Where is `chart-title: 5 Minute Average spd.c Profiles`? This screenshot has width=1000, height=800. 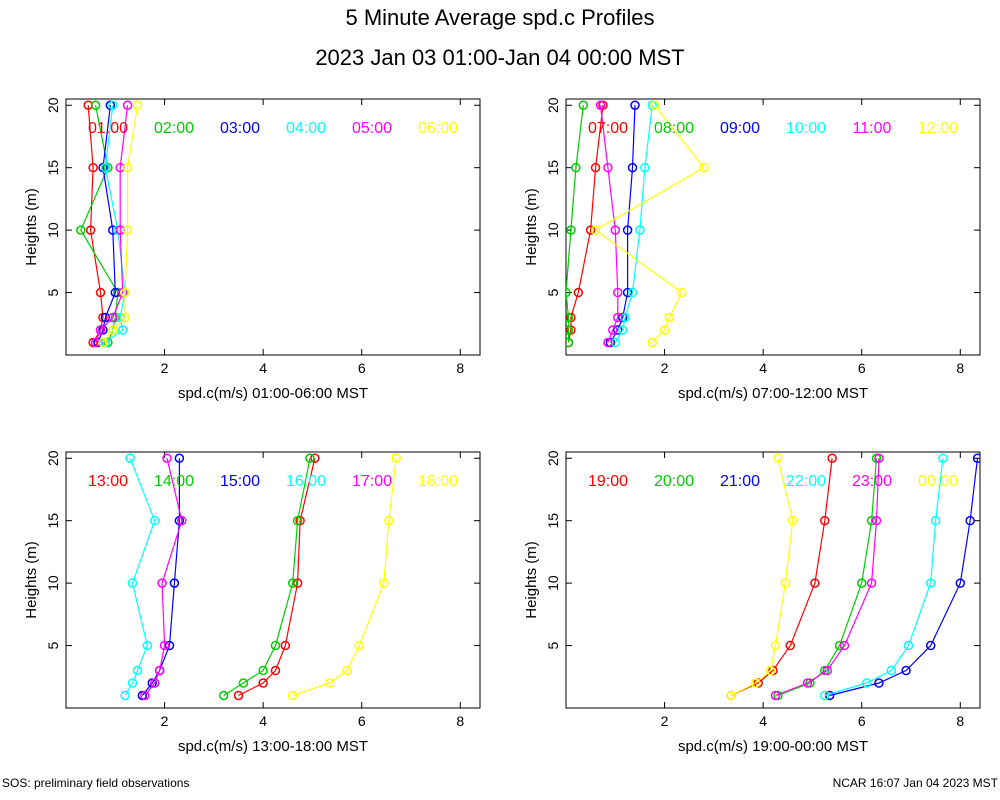
chart-title: 5 Minute Average spd.c Profiles is located at coordinates (500, 17).